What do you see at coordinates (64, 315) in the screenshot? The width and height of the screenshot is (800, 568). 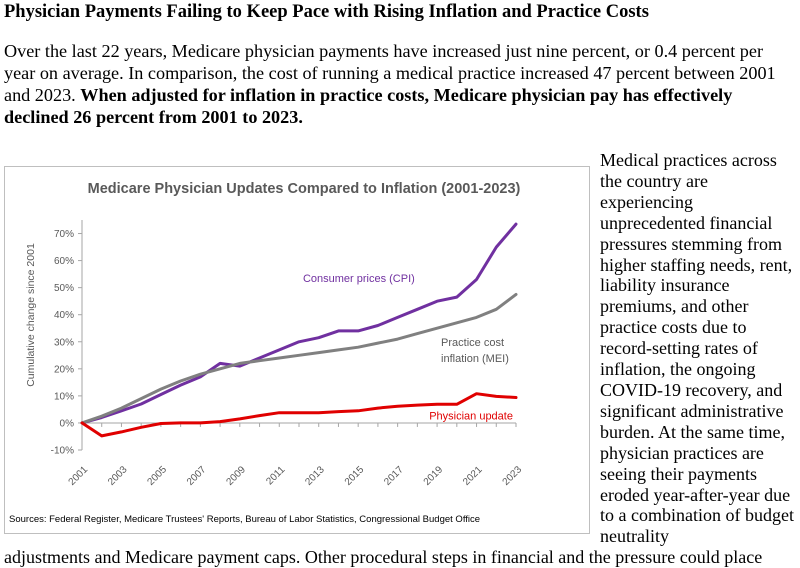 I see `y-tick-label: 40%` at bounding box center [64, 315].